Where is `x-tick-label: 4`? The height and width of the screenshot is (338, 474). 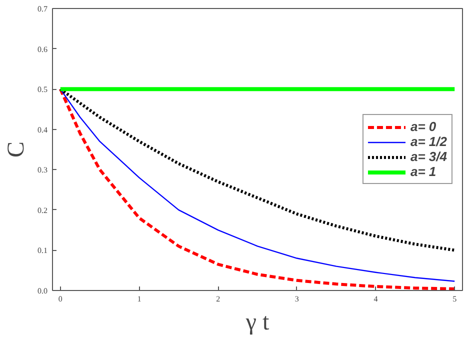
x-tick-label: 4 is located at coordinates (376, 299).